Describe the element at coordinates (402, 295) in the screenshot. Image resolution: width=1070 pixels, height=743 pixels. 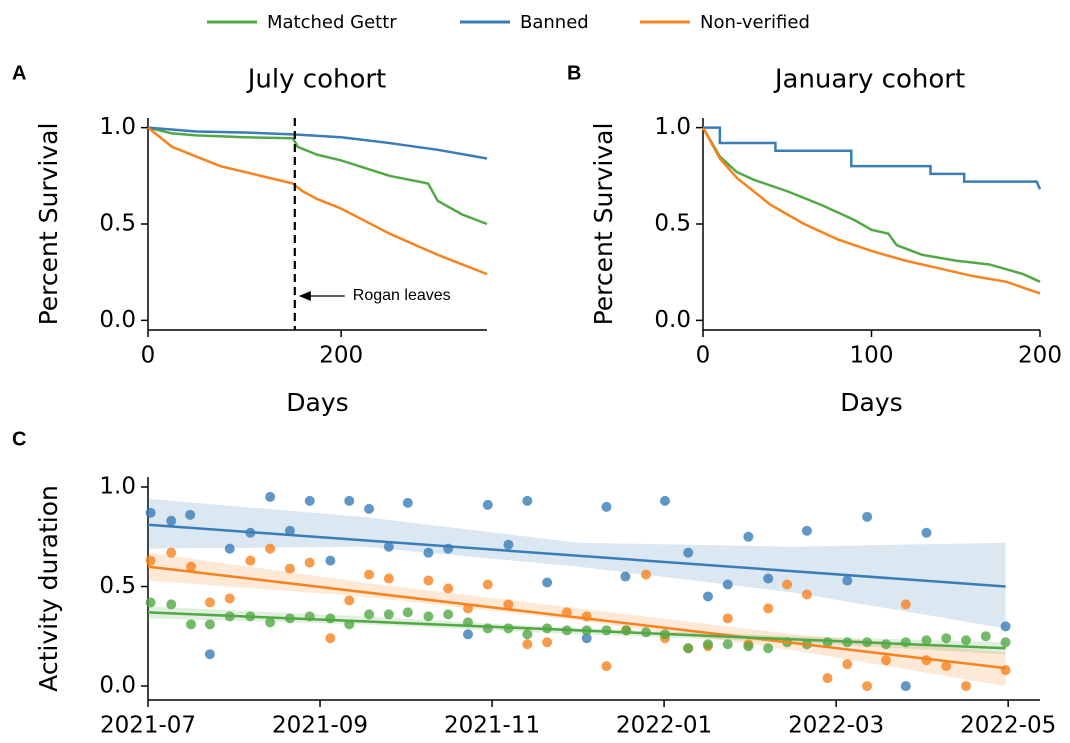
I see `annotation-text: Rogan leaves` at that location.